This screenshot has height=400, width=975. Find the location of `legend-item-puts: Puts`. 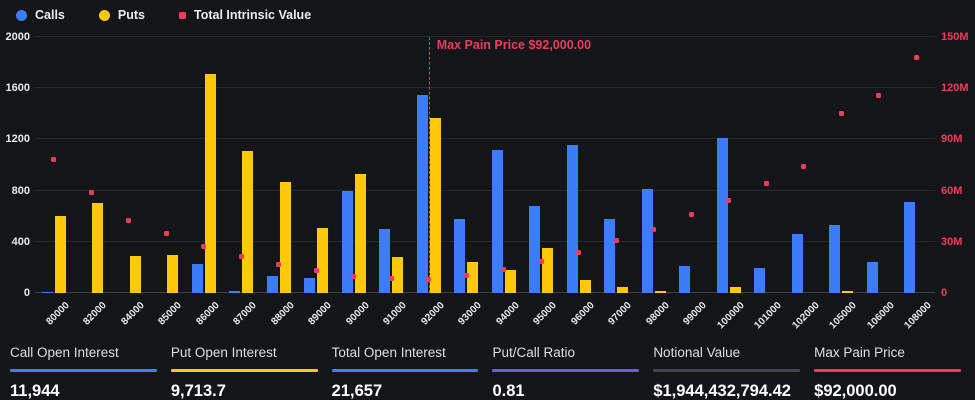

legend-item-puts: Puts is located at coordinates (121, 15).